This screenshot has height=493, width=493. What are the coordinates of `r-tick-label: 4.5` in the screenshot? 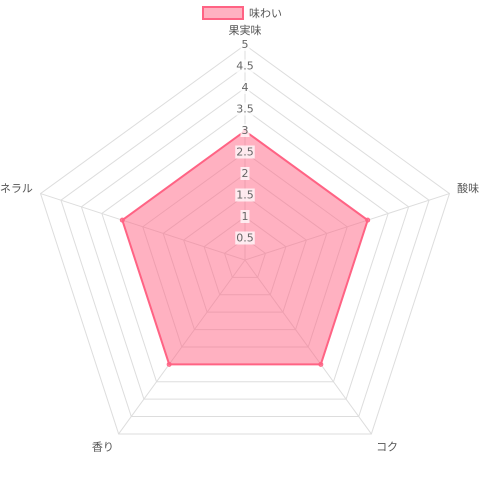 It's located at (245, 66).